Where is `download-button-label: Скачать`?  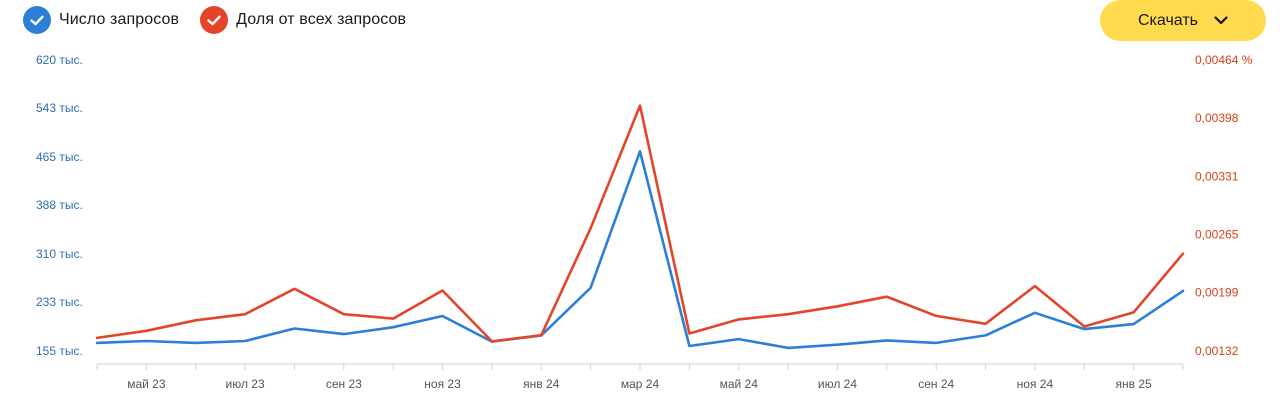 download-button-label: Скачать is located at coordinates (1168, 20).